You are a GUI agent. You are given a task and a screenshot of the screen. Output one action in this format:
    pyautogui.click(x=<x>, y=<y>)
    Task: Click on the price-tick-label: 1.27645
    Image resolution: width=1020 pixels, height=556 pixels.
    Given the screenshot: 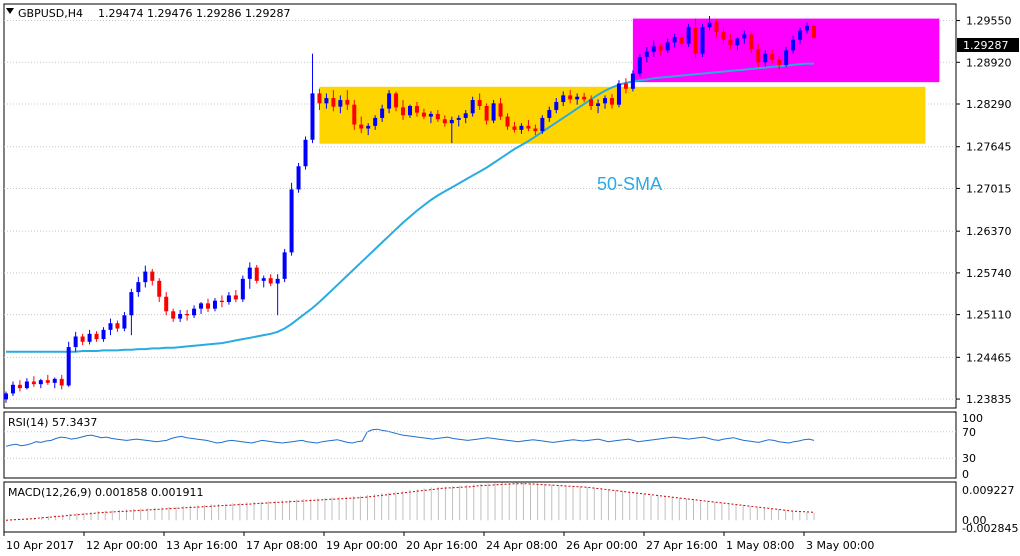 What is the action you would take?
    pyautogui.click(x=989, y=147)
    